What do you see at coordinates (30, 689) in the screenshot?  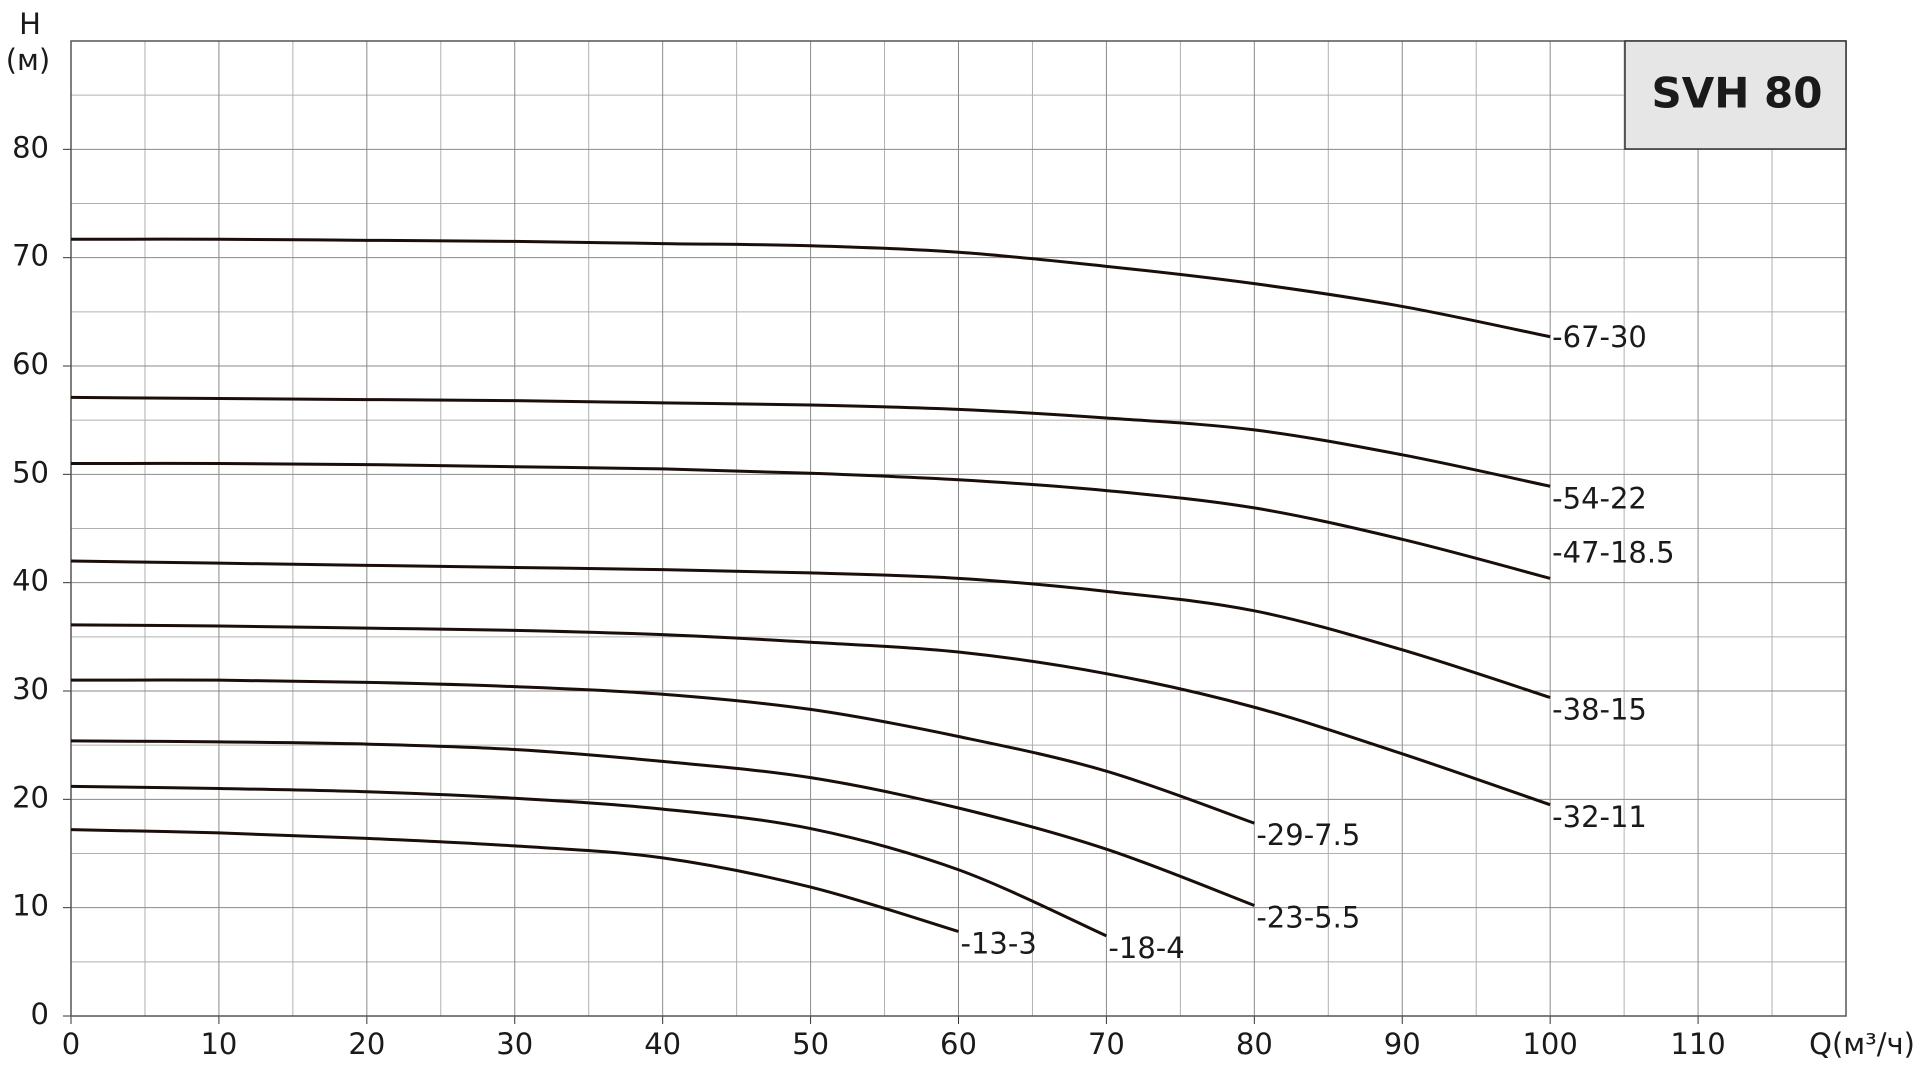 I see `y-tick-label: 30` at bounding box center [30, 689].